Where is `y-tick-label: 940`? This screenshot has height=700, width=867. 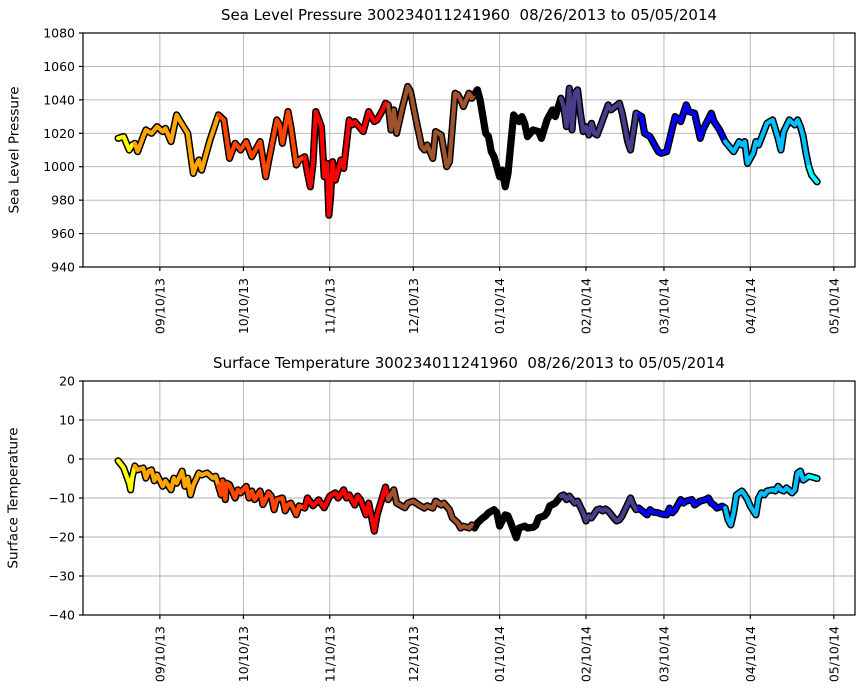 y-tick-label: 940 is located at coordinates (63, 267).